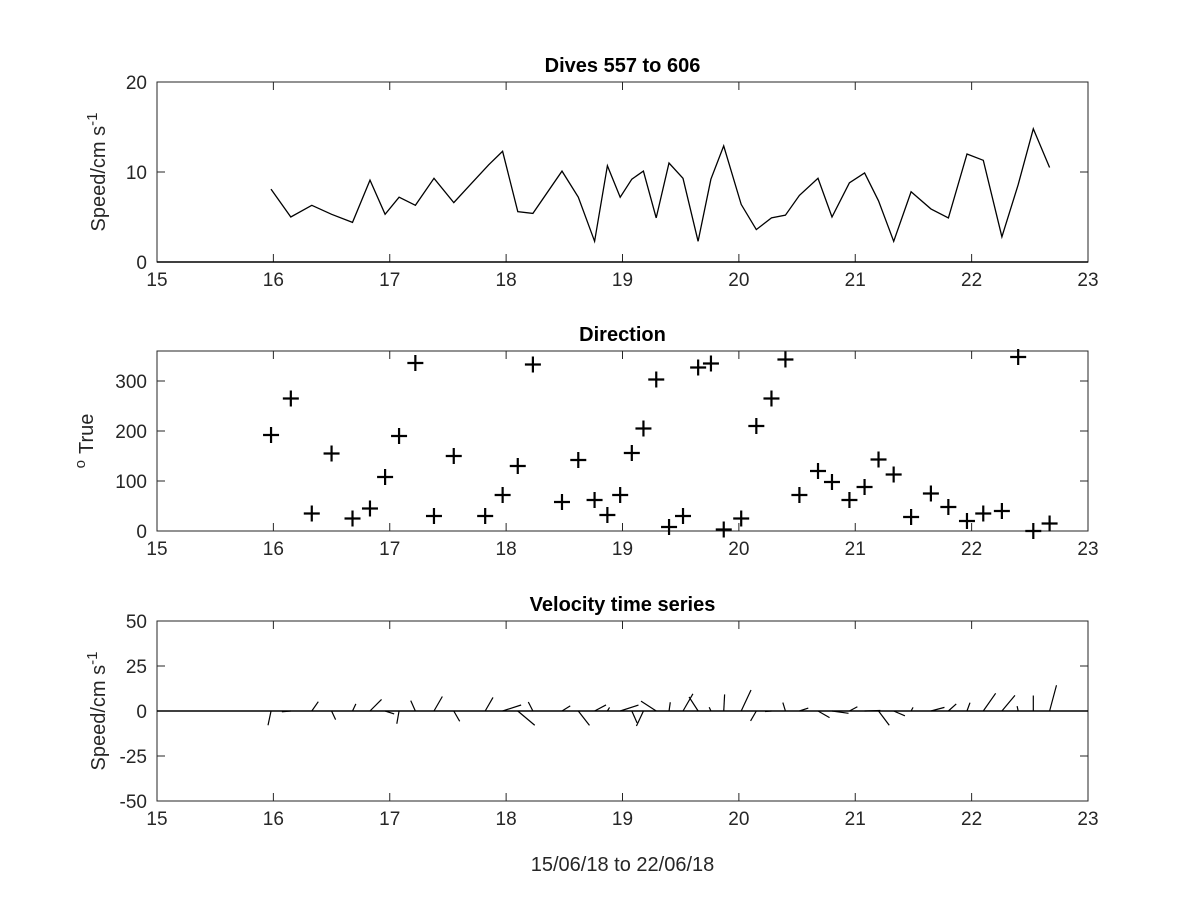 The width and height of the screenshot is (1200, 900). Describe the element at coordinates (623, 865) in the screenshot. I see `velocity-xlabel: 15/06/18 to 22/06/18` at that location.